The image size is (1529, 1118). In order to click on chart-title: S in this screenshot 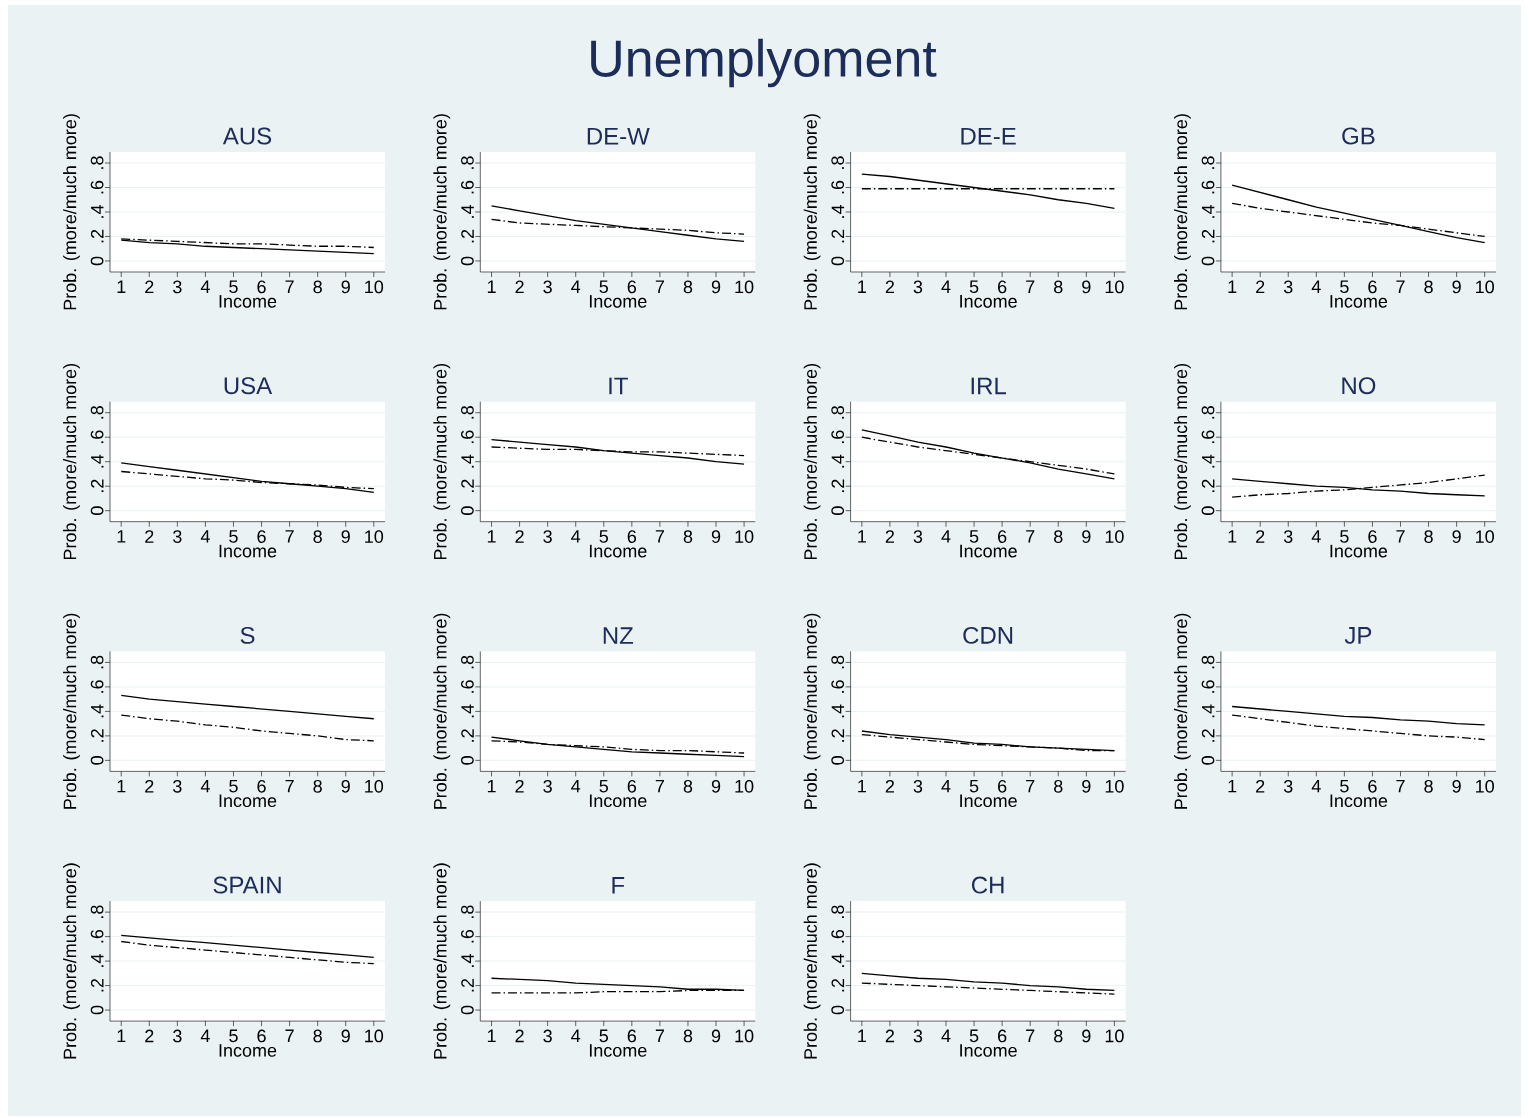, I will do `click(247, 635)`.